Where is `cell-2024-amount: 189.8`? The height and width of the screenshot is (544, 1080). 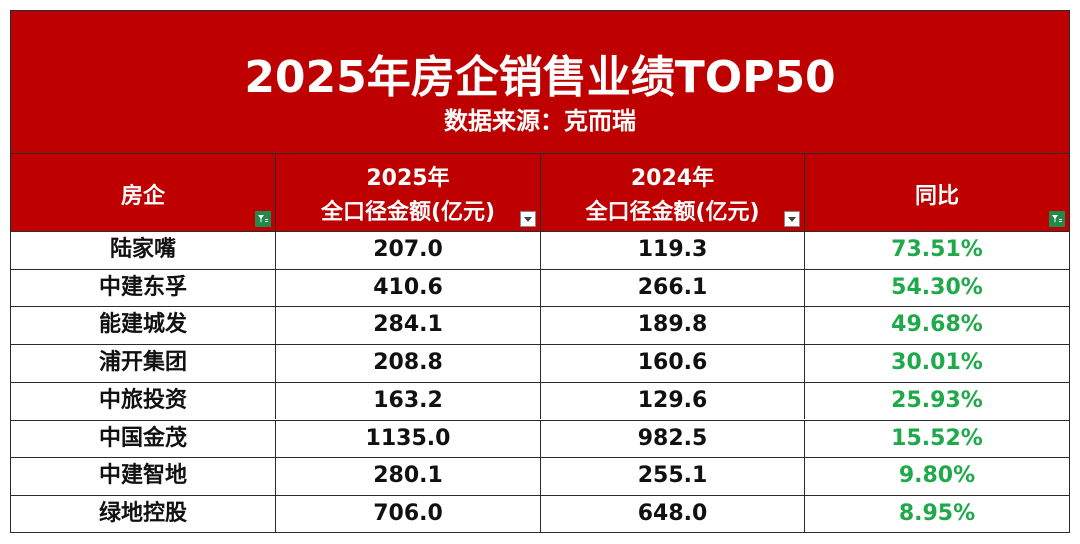 cell-2024-amount: 189.8 is located at coordinates (673, 326).